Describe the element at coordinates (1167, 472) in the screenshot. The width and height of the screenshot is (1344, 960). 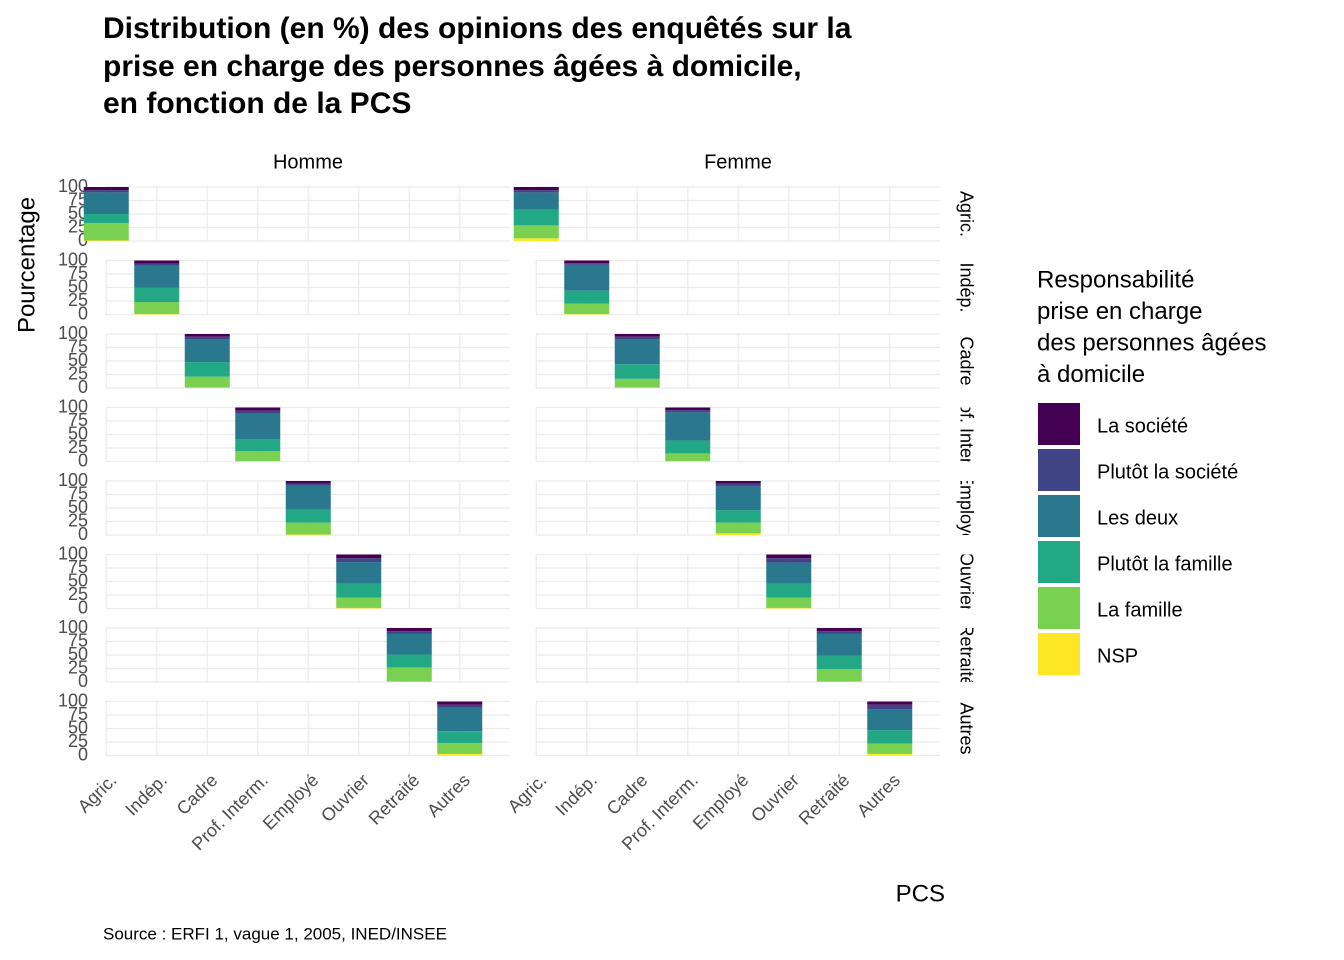
I see `legend-label: Plutôt la société` at that location.